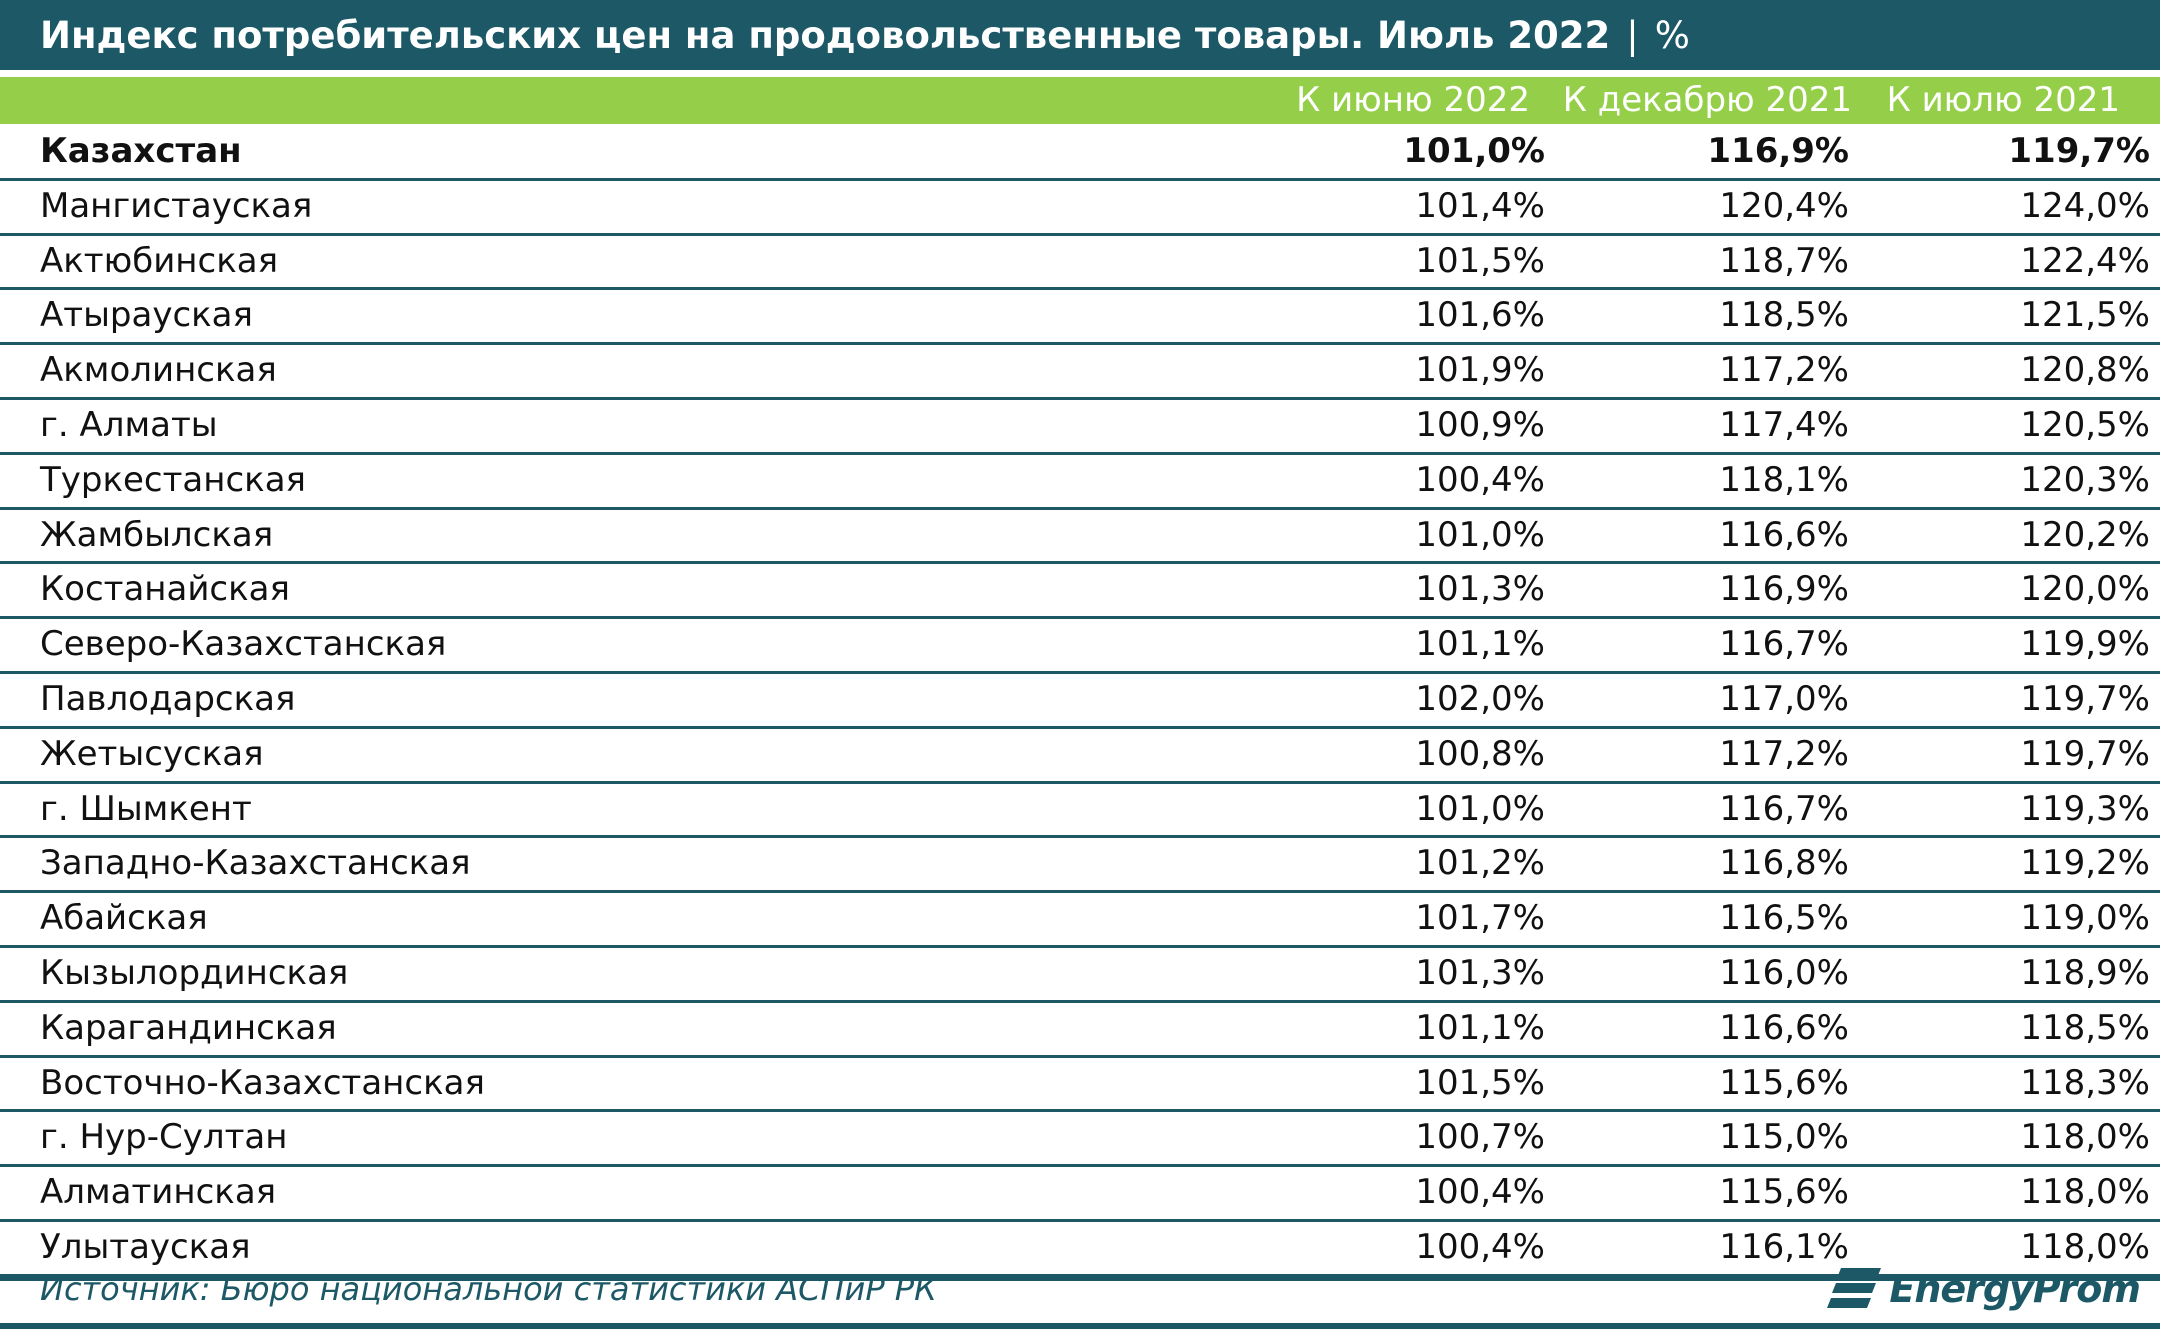  What do you see at coordinates (1080, 318) in the screenshot?
I see `table-row: Атырауская 101,6% 118,5% 121,5%` at bounding box center [1080, 318].